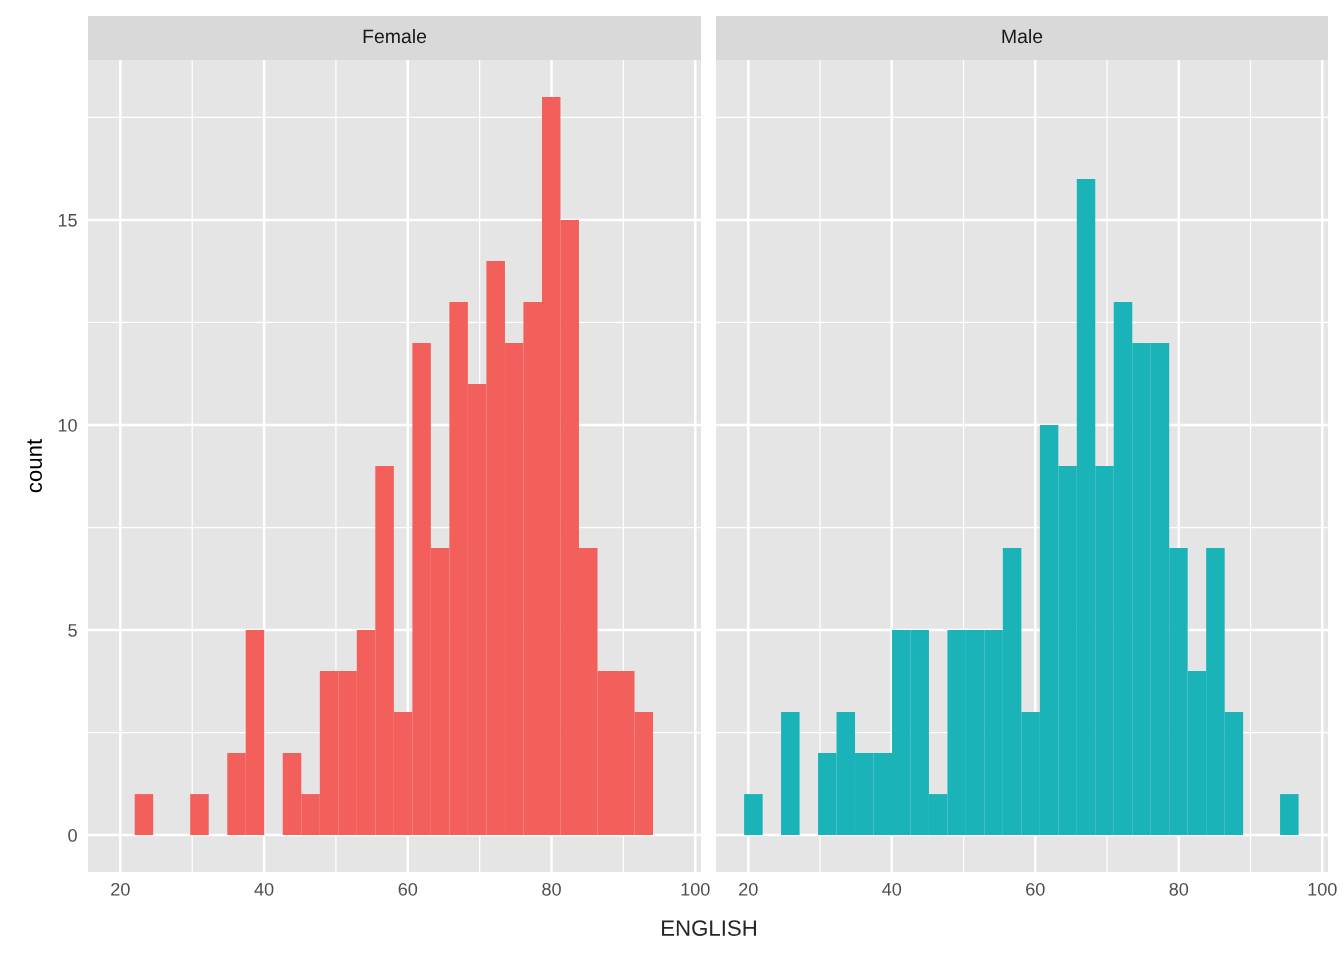 The image size is (1344, 960). What do you see at coordinates (1022, 36) in the screenshot?
I see `chart-title: Male` at bounding box center [1022, 36].